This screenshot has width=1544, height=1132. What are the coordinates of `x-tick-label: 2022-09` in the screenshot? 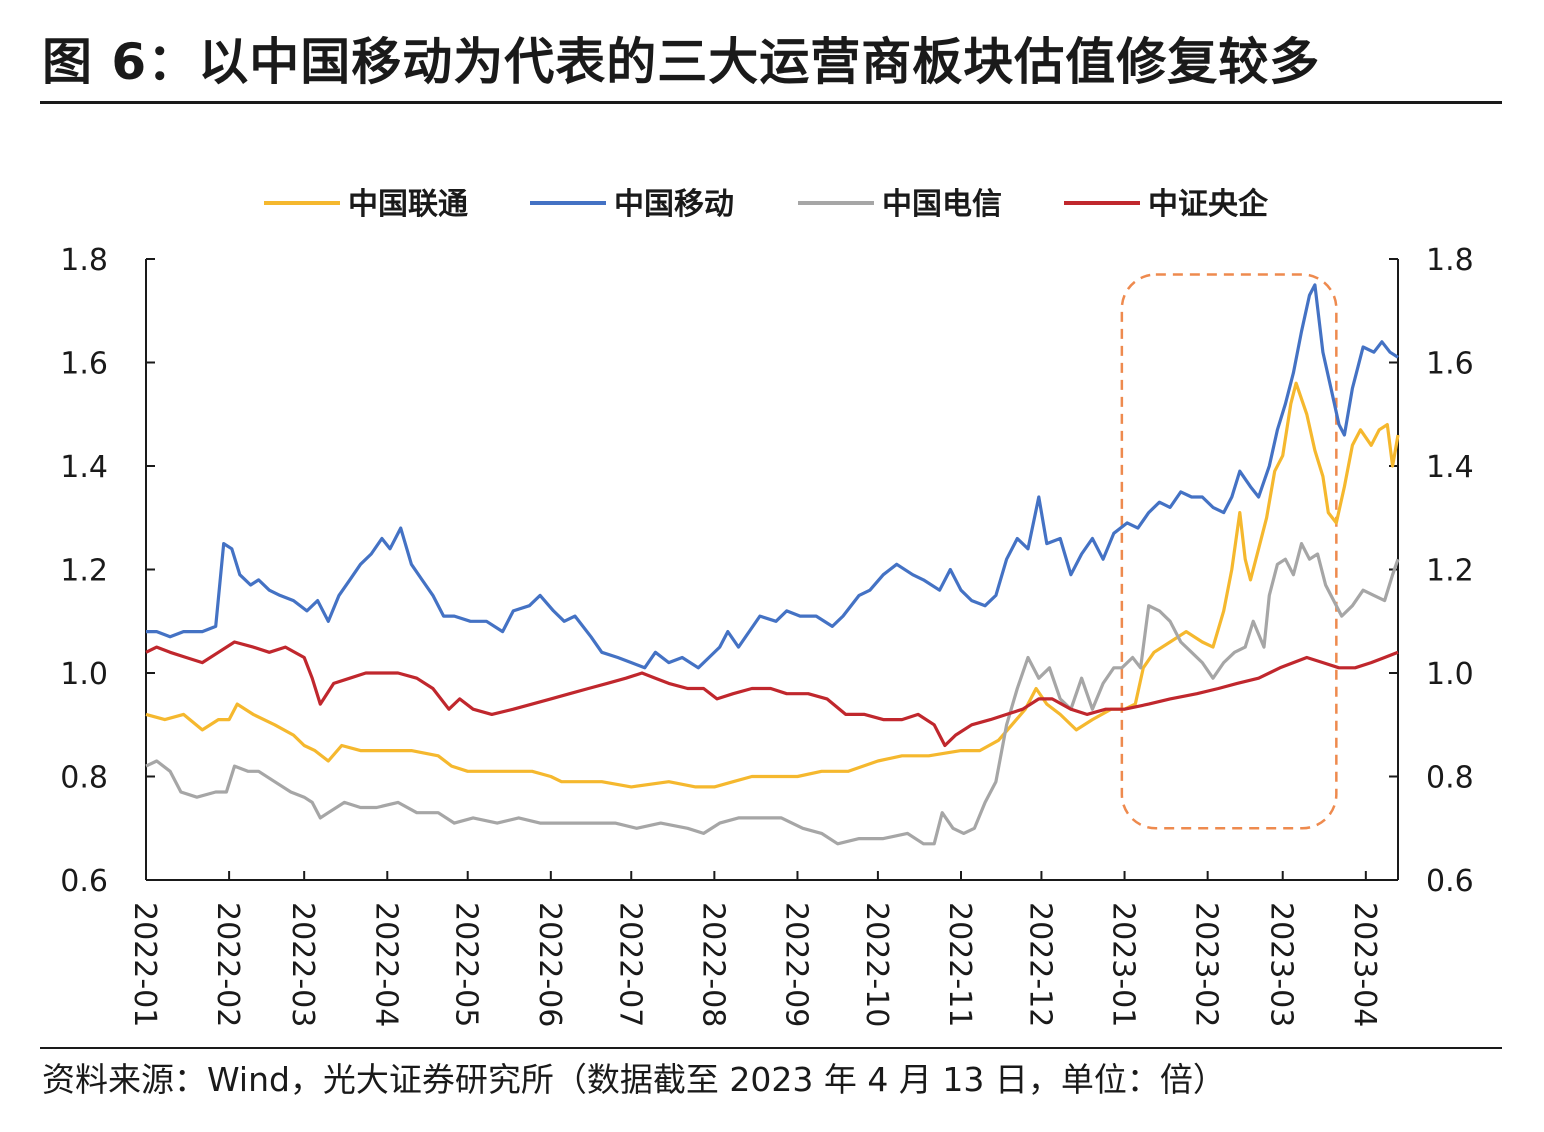 It's located at (795, 964).